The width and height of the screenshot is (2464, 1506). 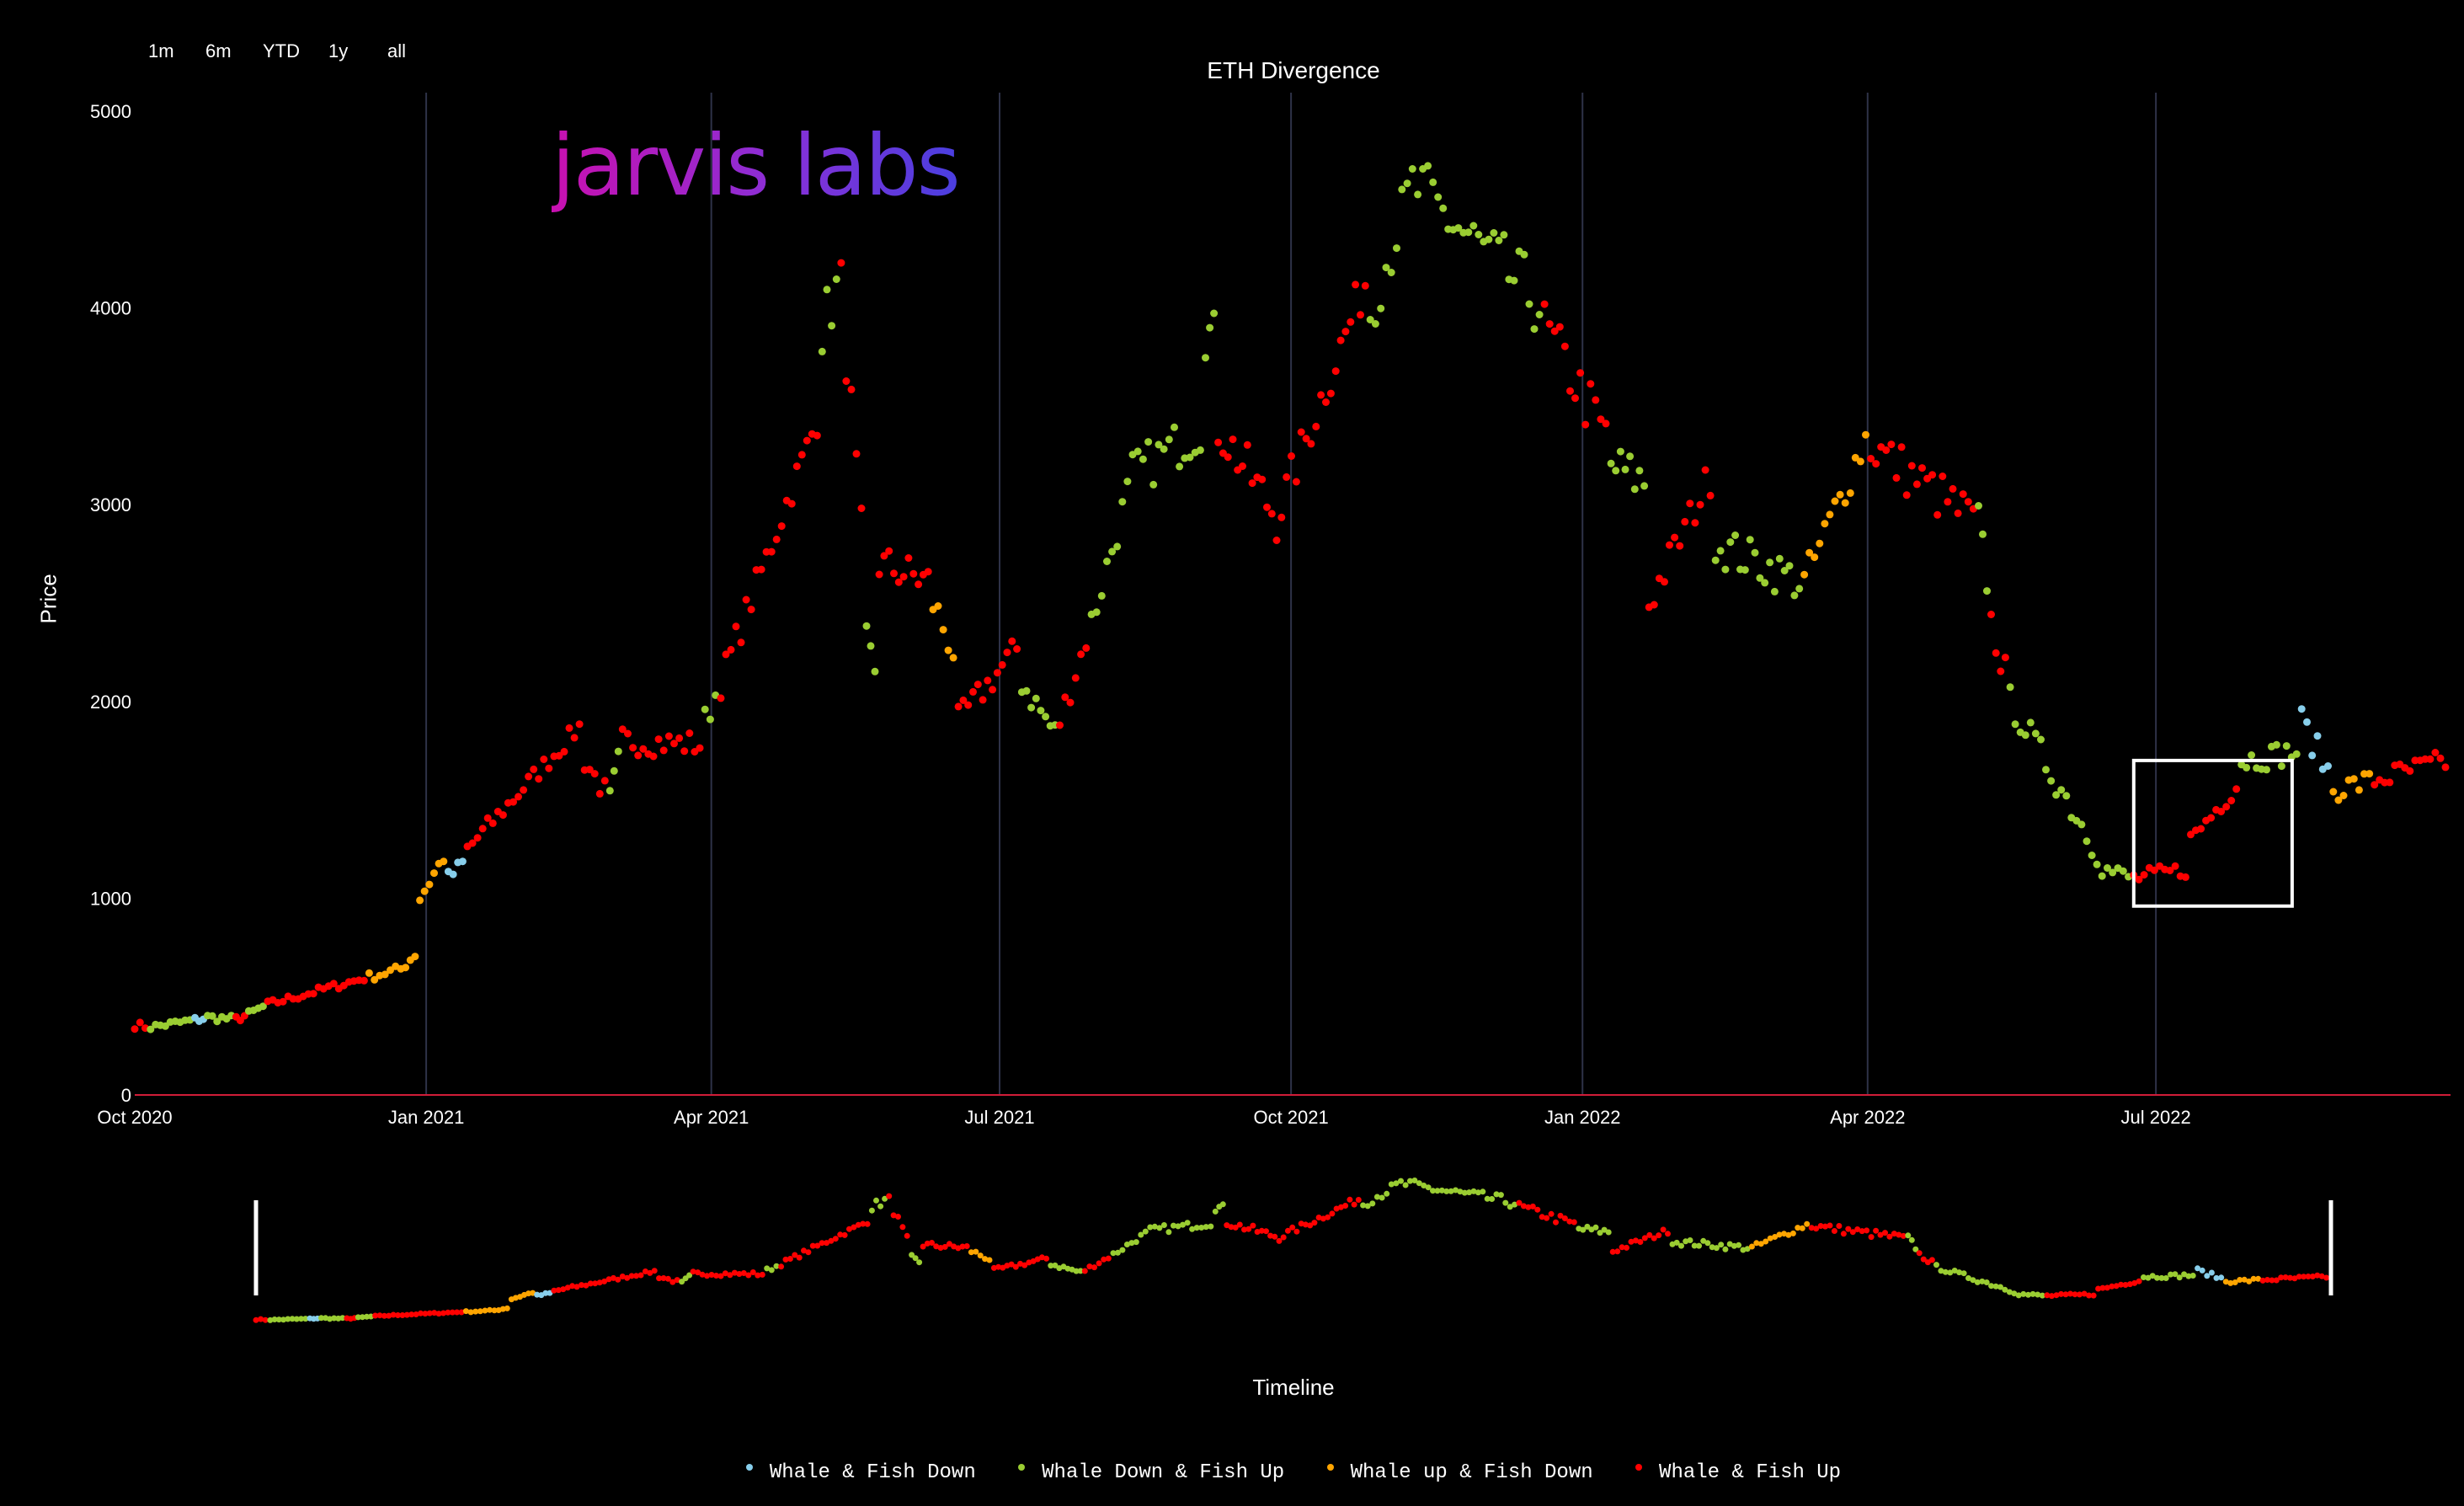 What do you see at coordinates (426, 1117) in the screenshot?
I see `x-tick-label: Jan 2021` at bounding box center [426, 1117].